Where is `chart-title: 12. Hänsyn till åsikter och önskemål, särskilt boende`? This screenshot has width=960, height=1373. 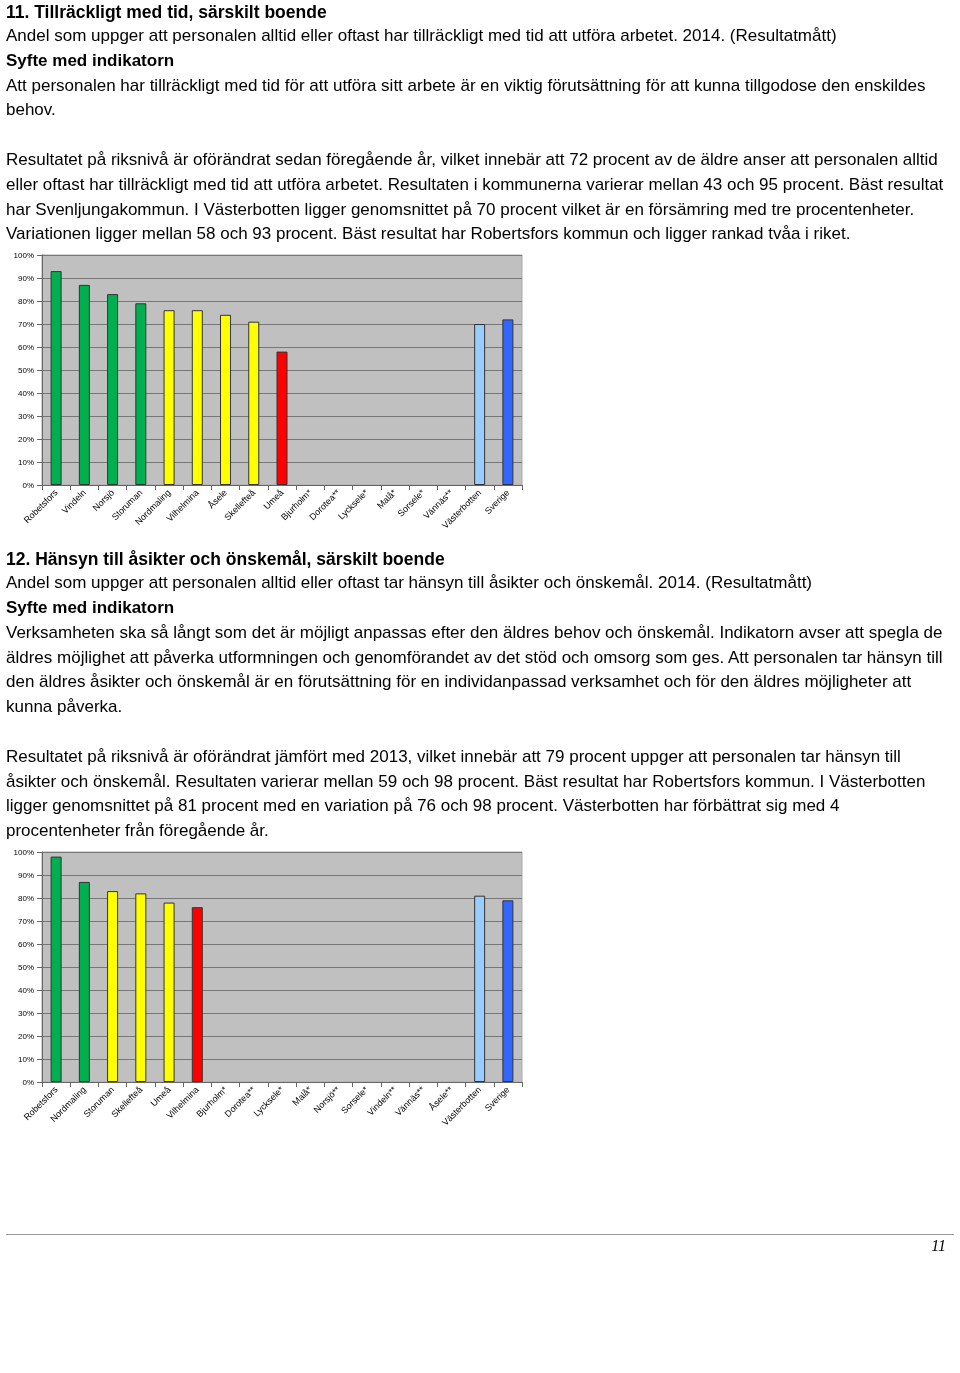 chart-title: 12. Hänsyn till åsikter och önskemål, särskilt boende is located at coordinates (226, 560).